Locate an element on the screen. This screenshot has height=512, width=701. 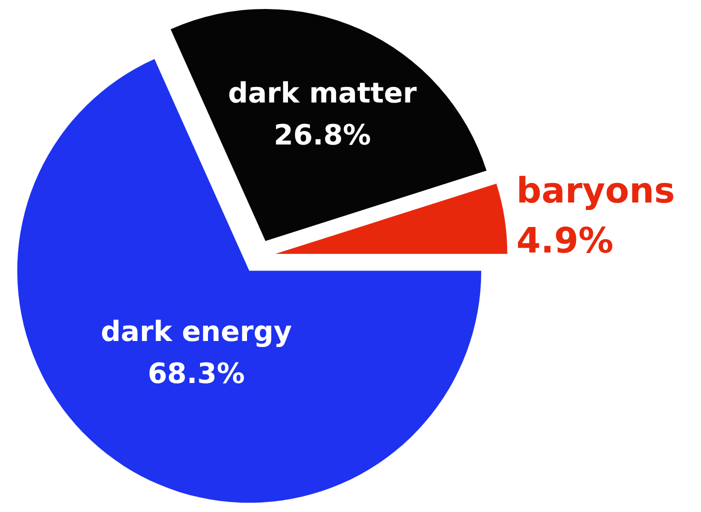
data-label: 26.8% is located at coordinates (322, 135).